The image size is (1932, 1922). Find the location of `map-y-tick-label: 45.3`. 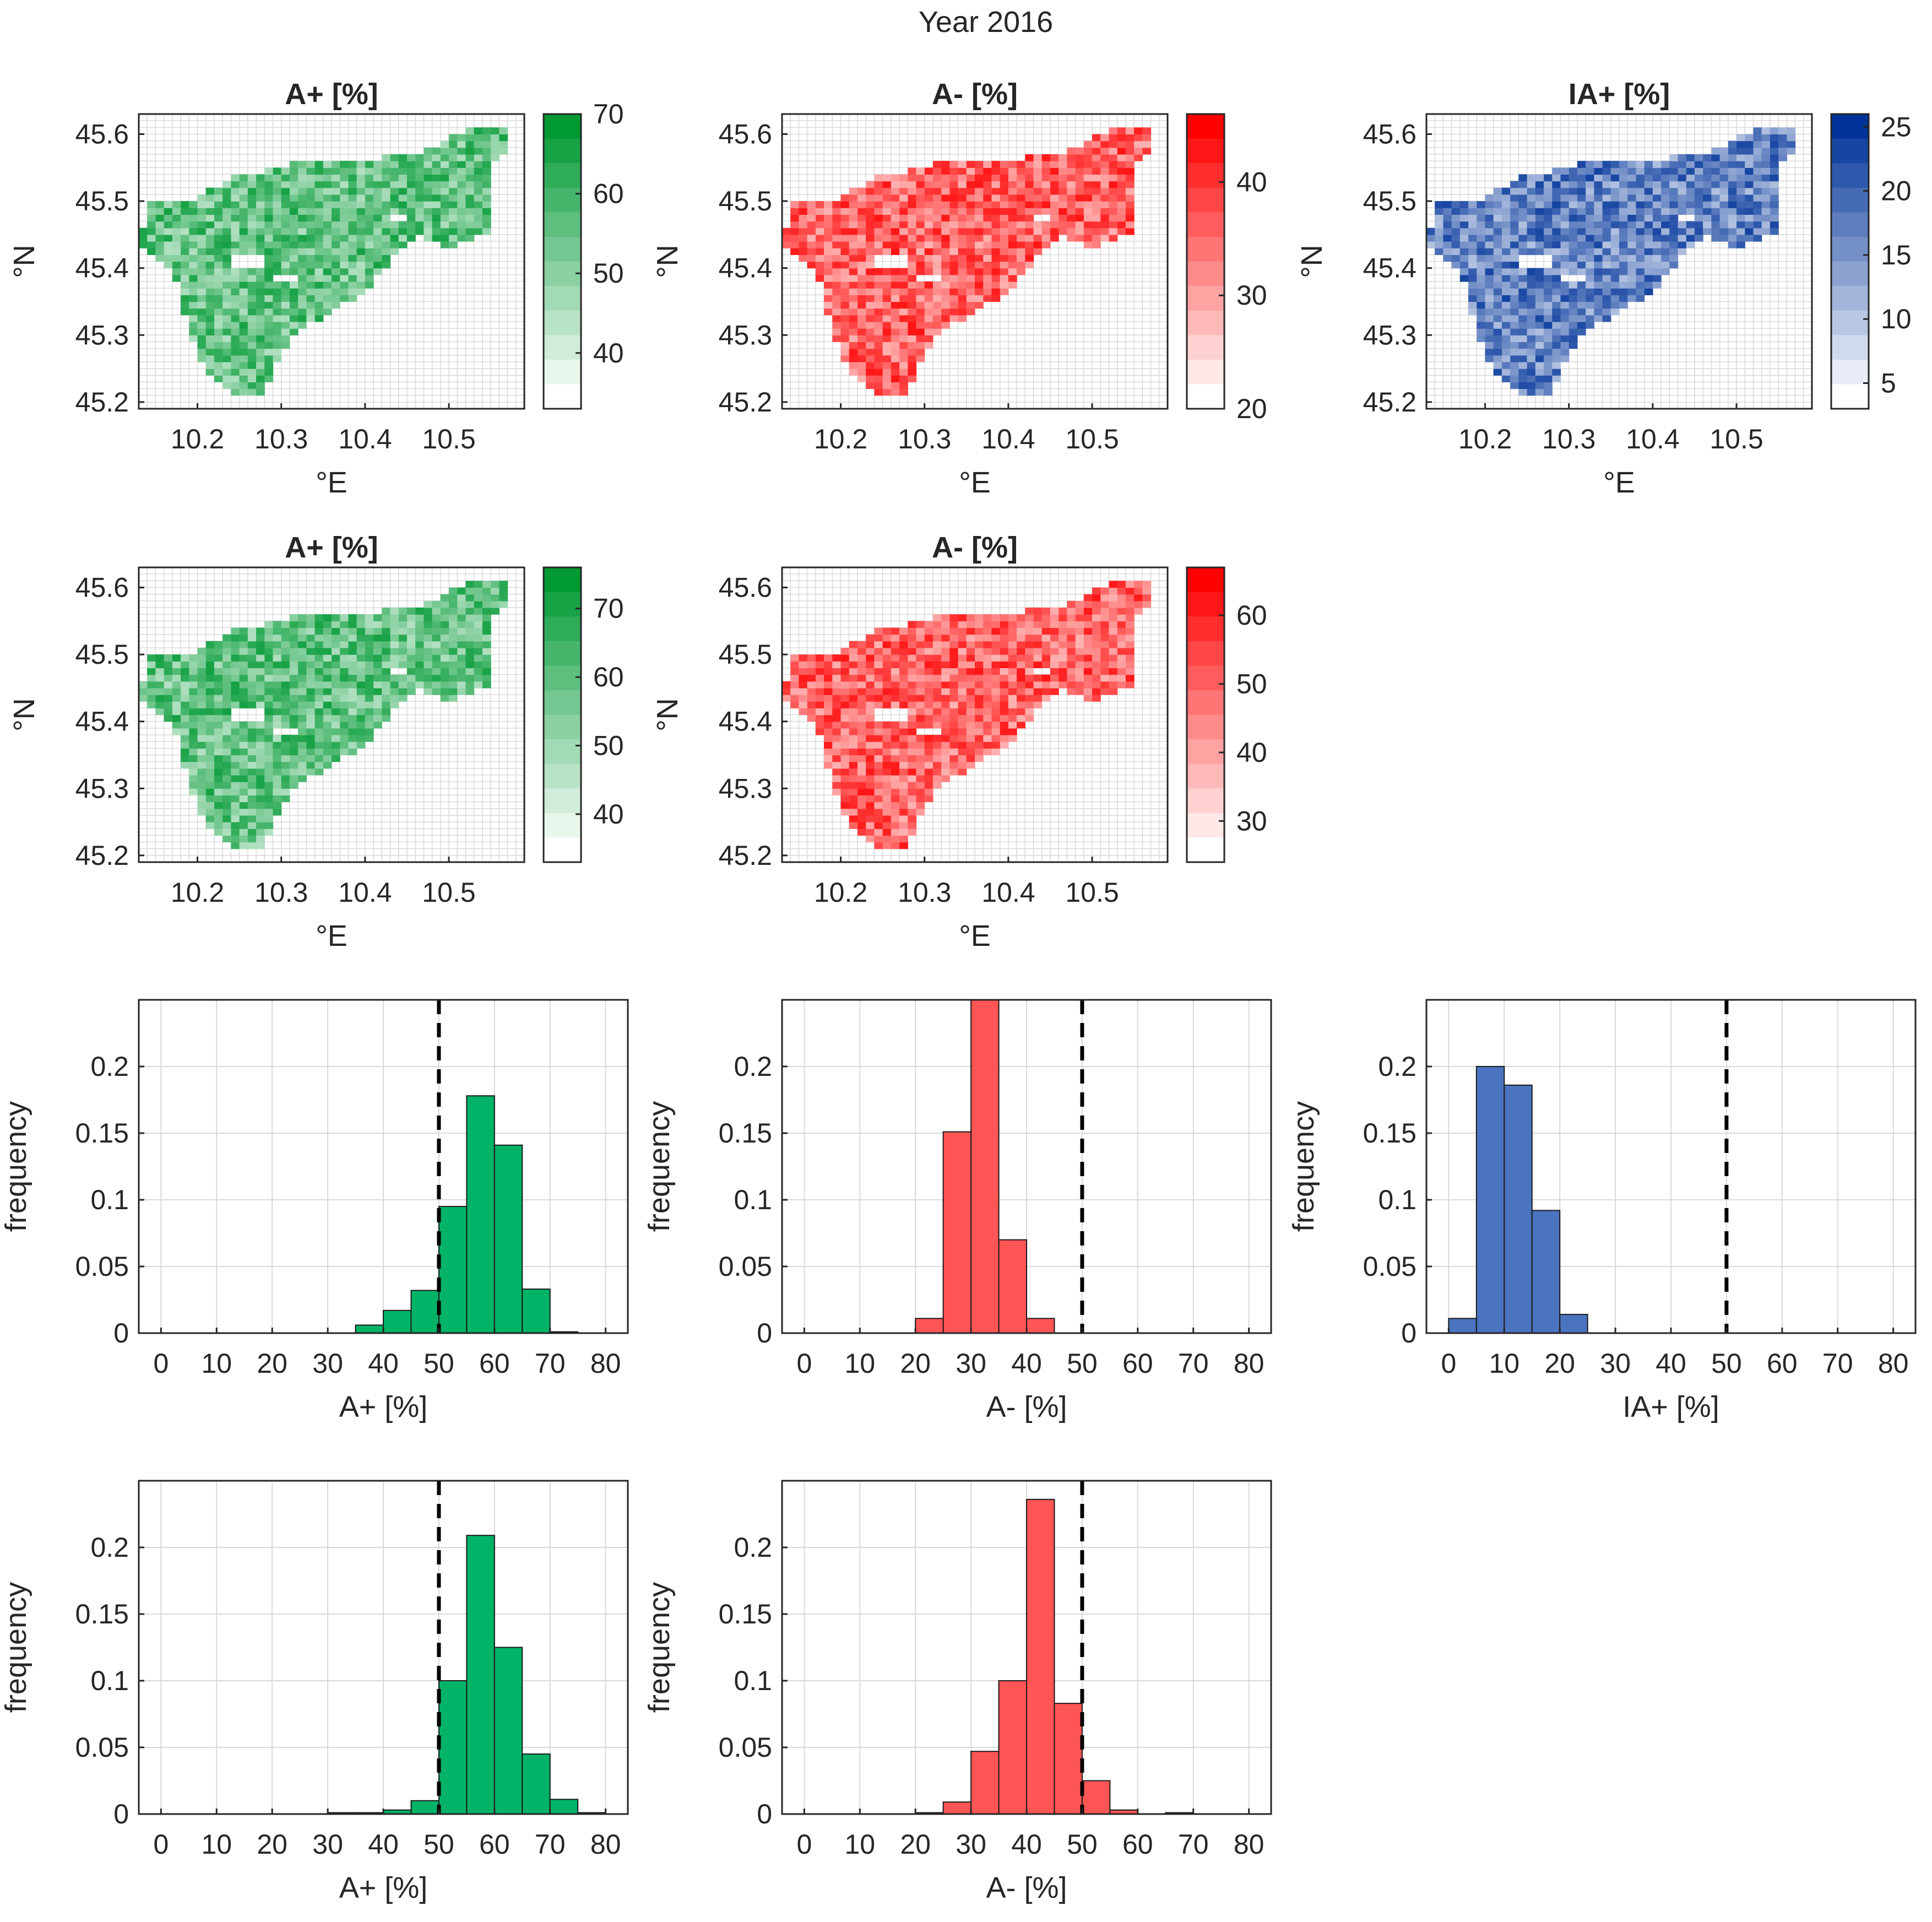

map-y-tick-label: 45.3 is located at coordinates (745, 789).